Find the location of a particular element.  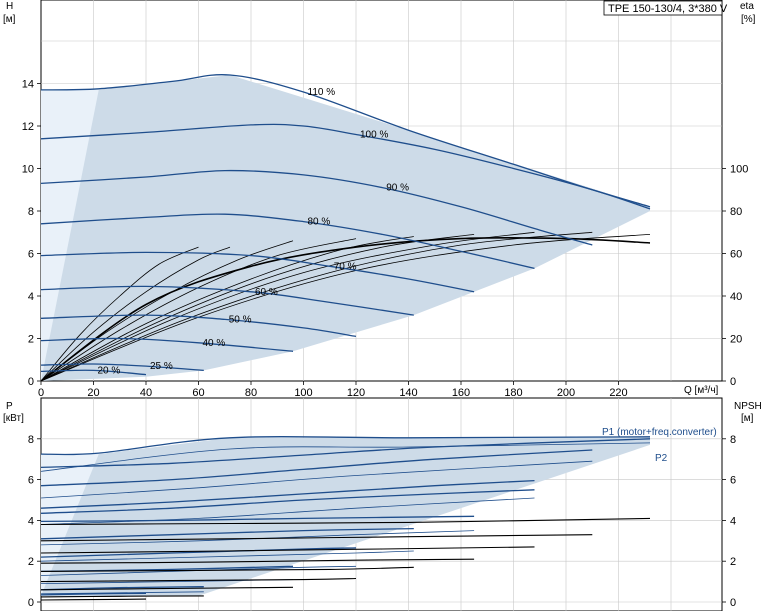

speed-label: 60 % is located at coordinates (266, 292).